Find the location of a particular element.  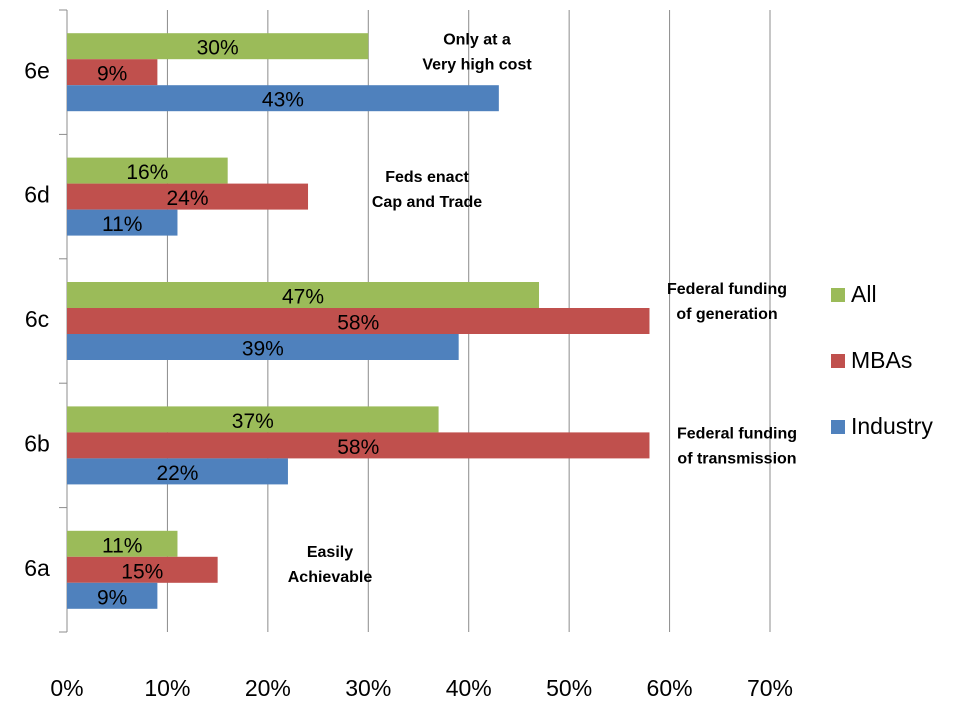

annotation: Achievable is located at coordinates (330, 577).